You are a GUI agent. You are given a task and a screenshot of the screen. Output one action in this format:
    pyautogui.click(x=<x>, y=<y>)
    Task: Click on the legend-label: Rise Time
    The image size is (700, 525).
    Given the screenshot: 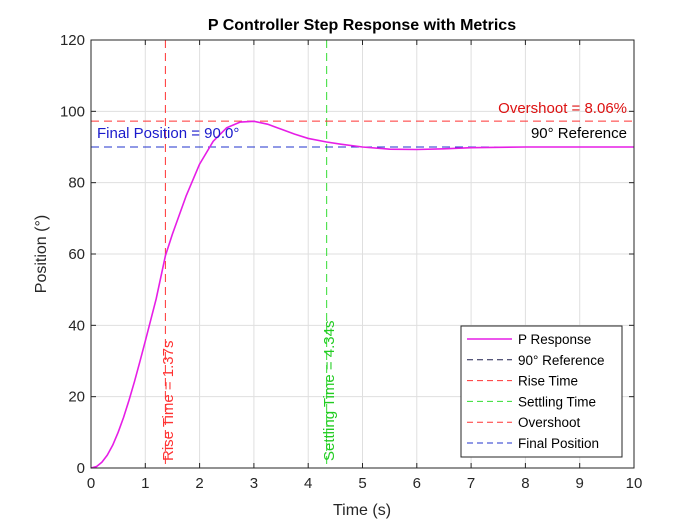 What is the action you would take?
    pyautogui.click(x=548, y=381)
    